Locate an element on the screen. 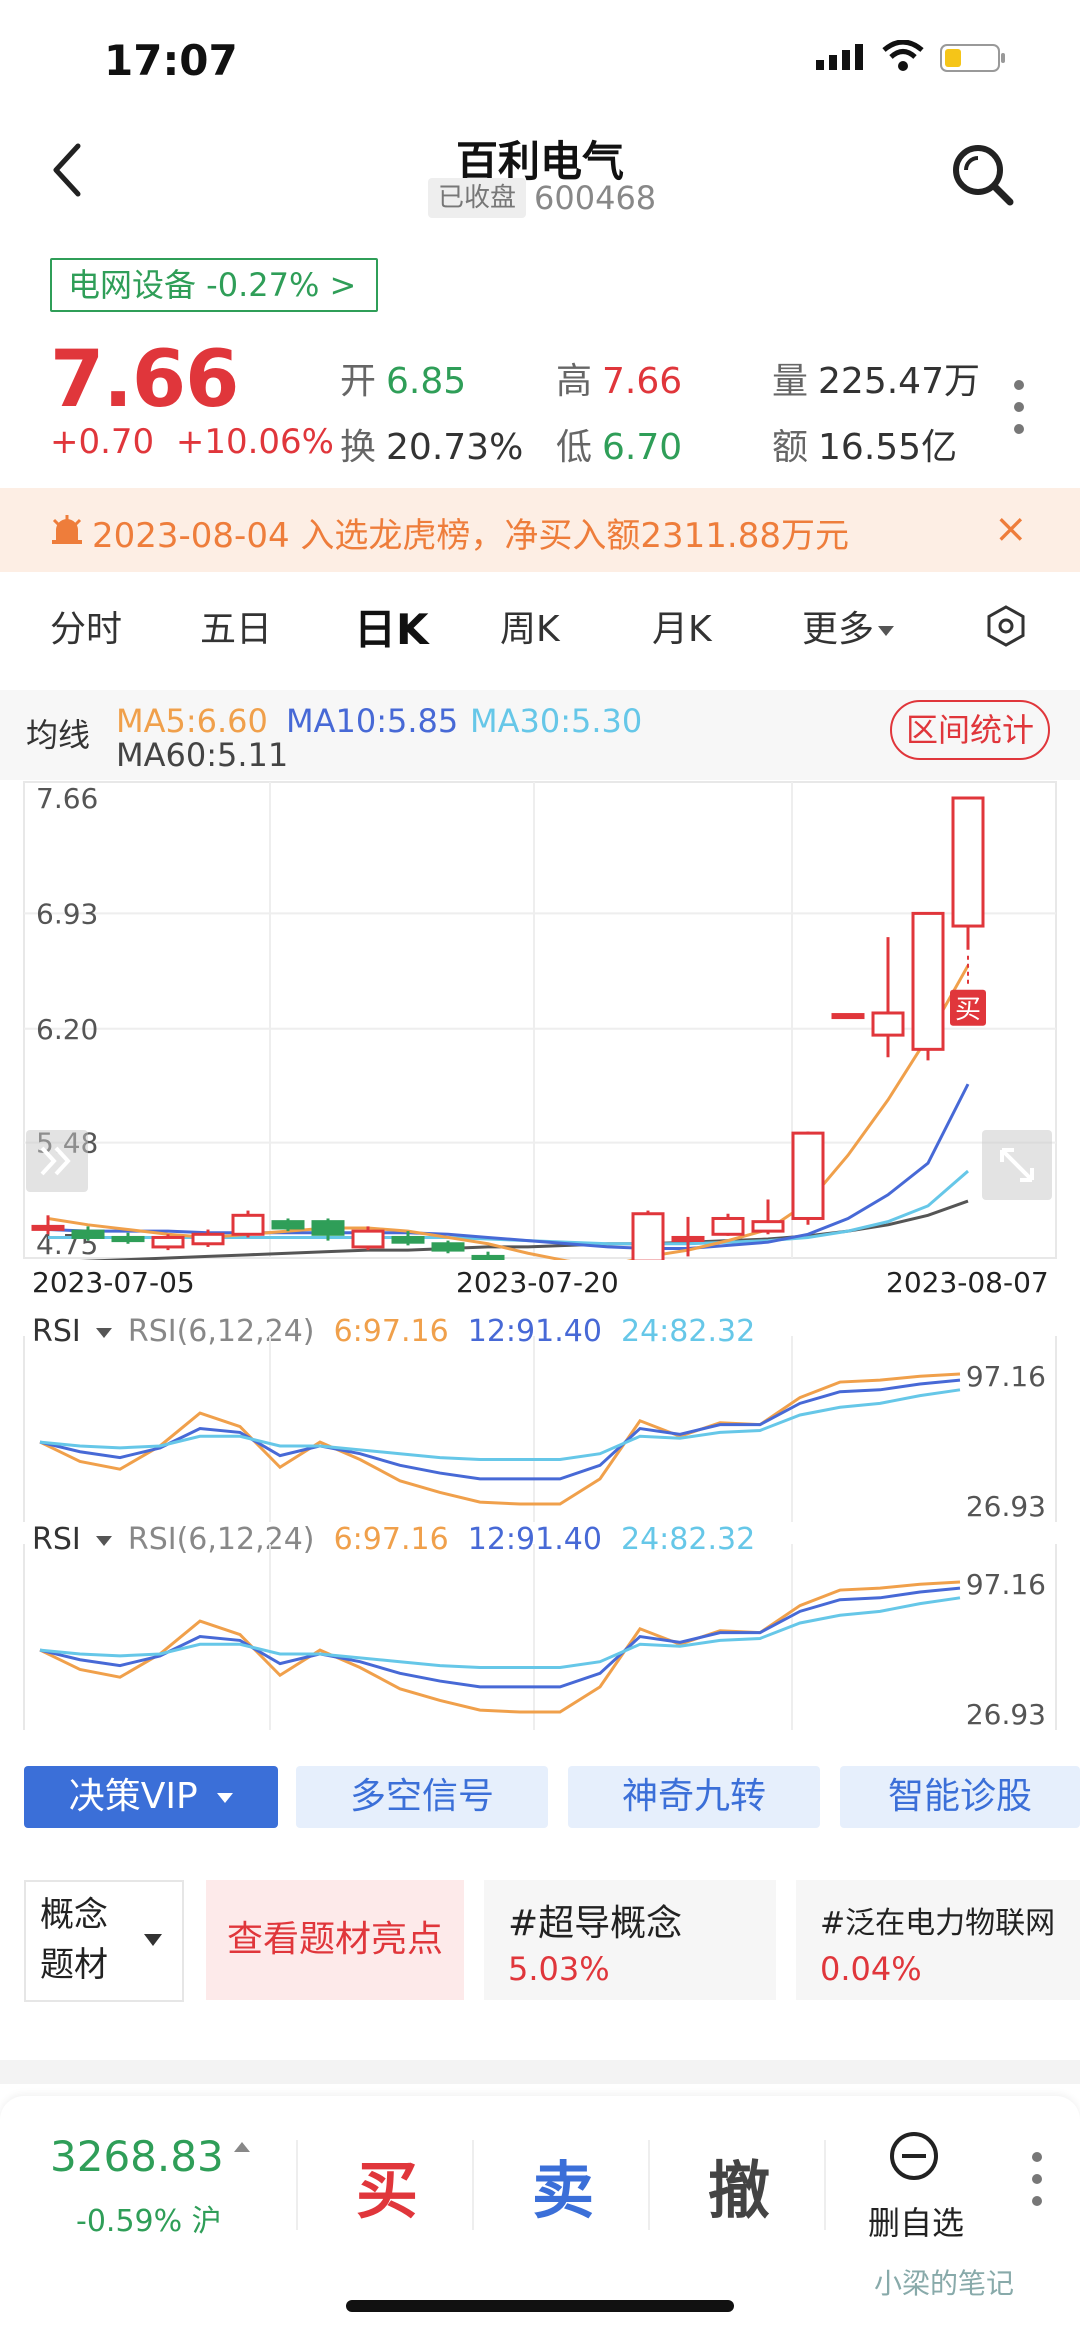  tab-weekly-k: 周K is located at coordinates (530, 629).